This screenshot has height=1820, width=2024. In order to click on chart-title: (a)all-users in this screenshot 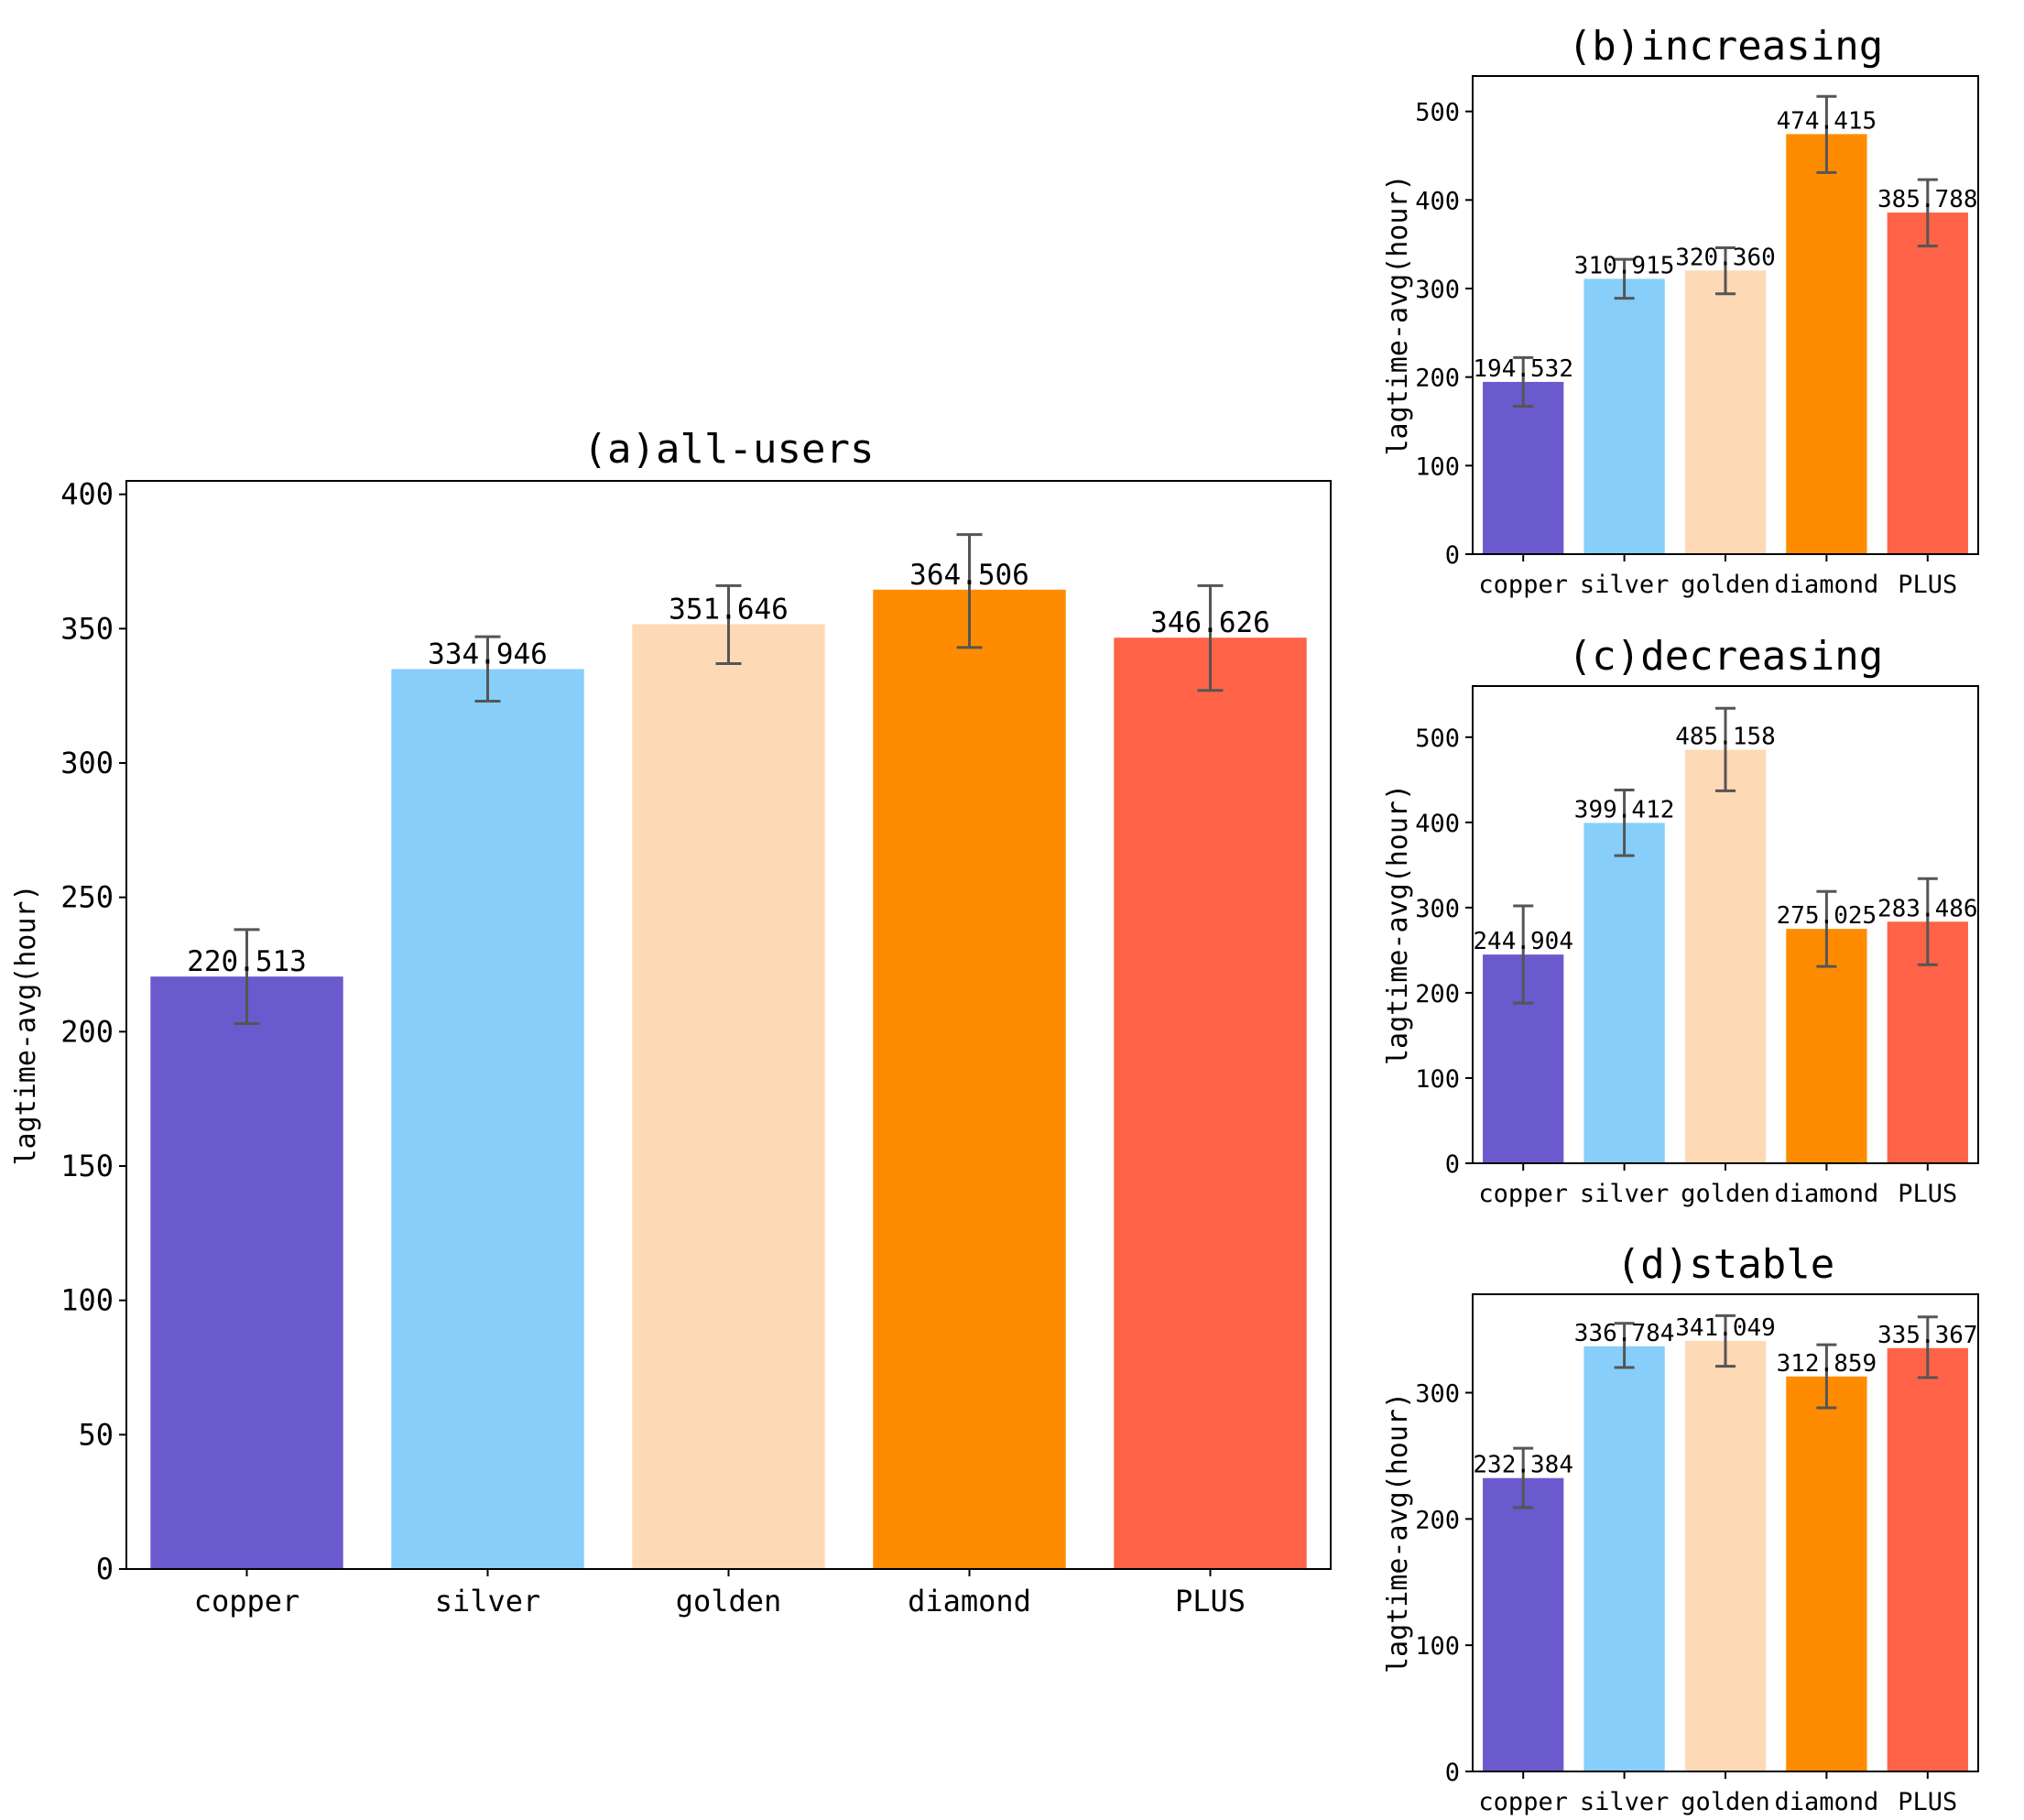, I will do `click(729, 449)`.